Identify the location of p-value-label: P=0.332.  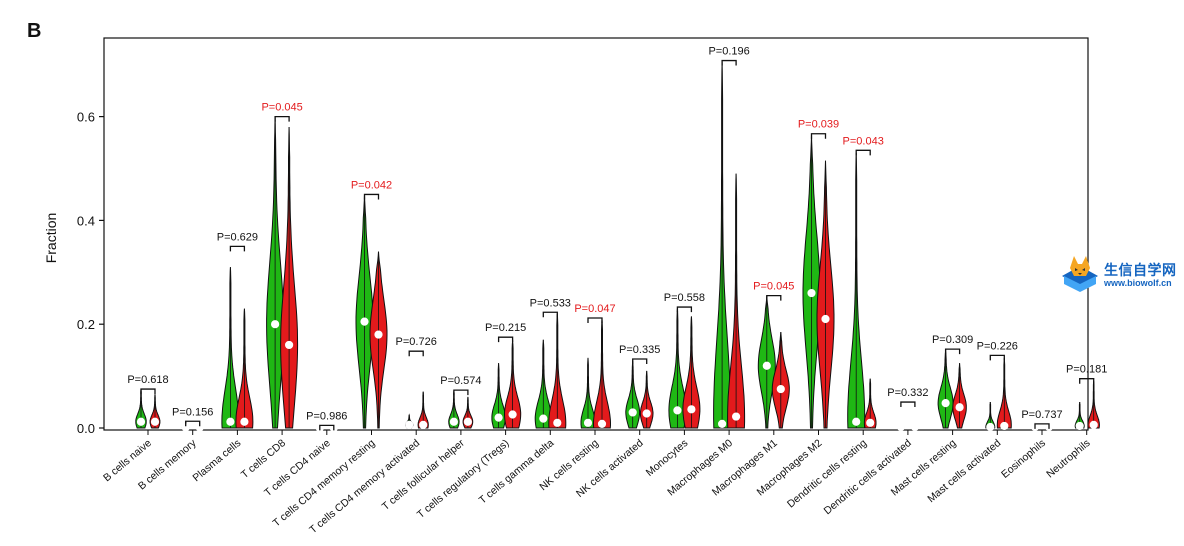
(907, 393).